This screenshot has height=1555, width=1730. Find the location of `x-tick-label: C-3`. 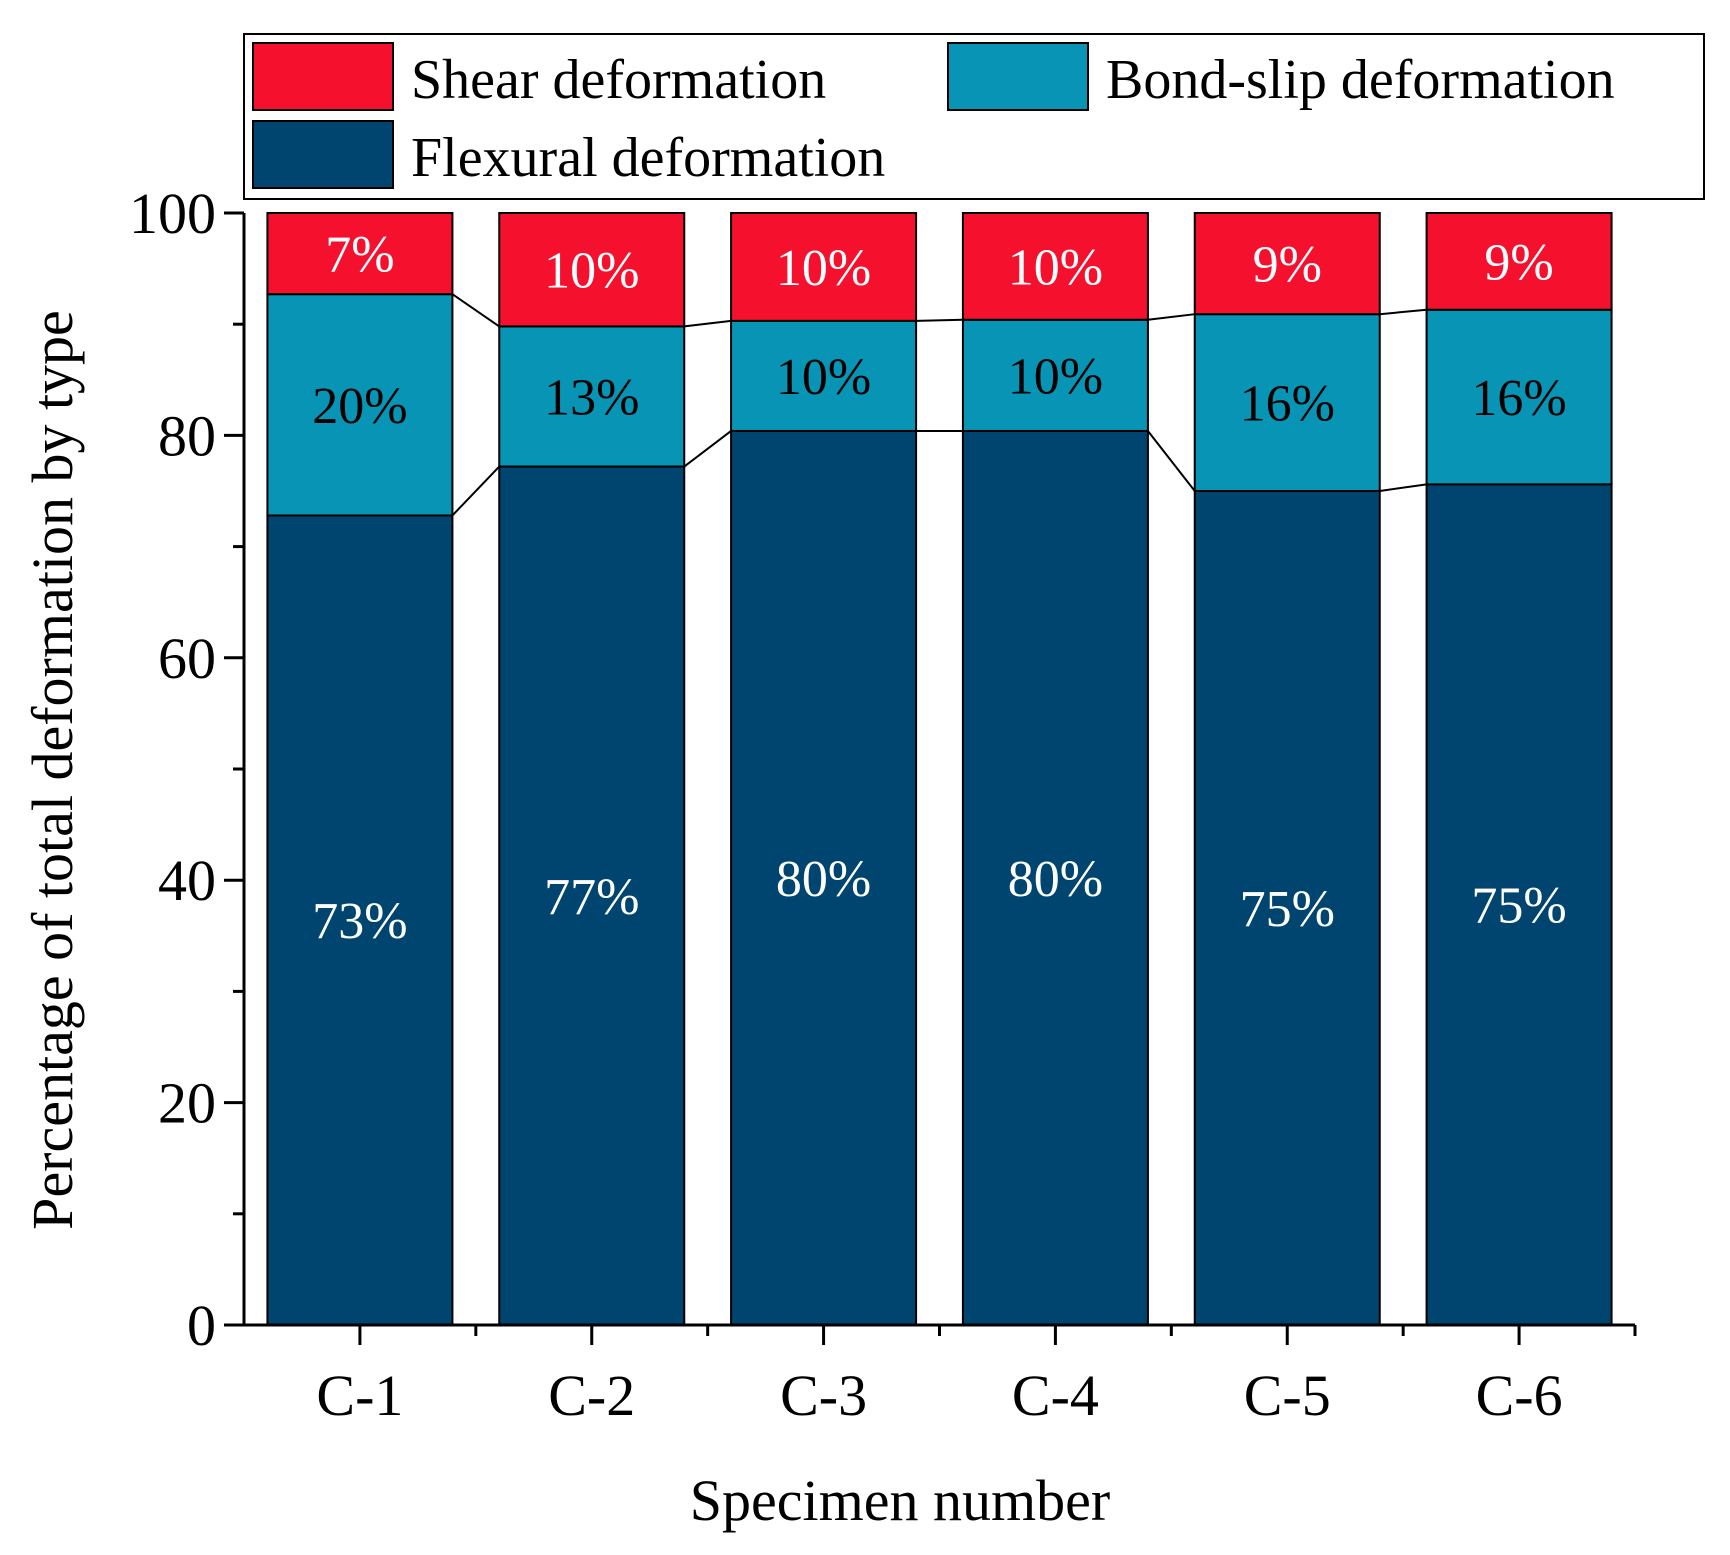

x-tick-label: C-3 is located at coordinates (823, 1395).